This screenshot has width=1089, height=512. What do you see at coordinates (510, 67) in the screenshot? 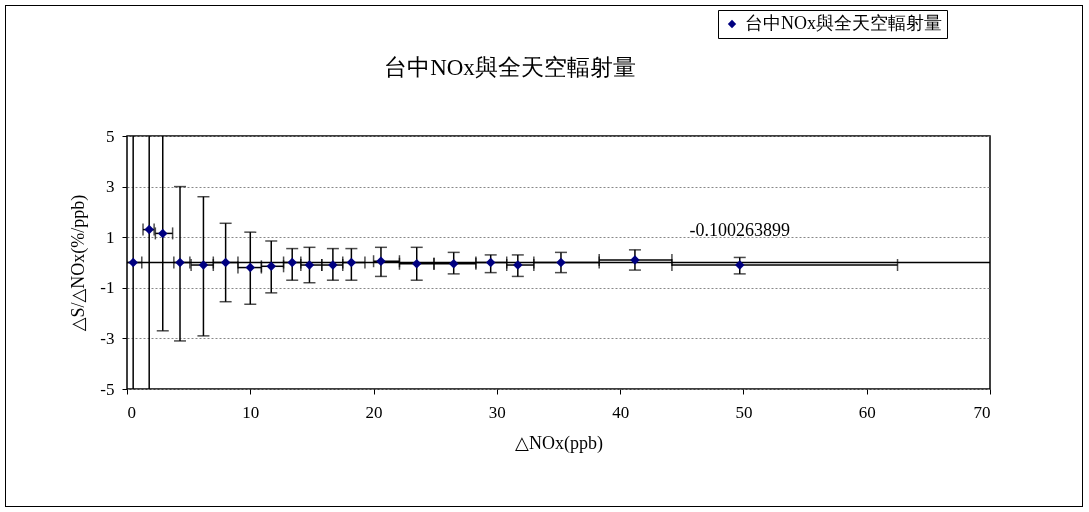
I see `chart-title: 台中NOx與全天空輻射量` at bounding box center [510, 67].